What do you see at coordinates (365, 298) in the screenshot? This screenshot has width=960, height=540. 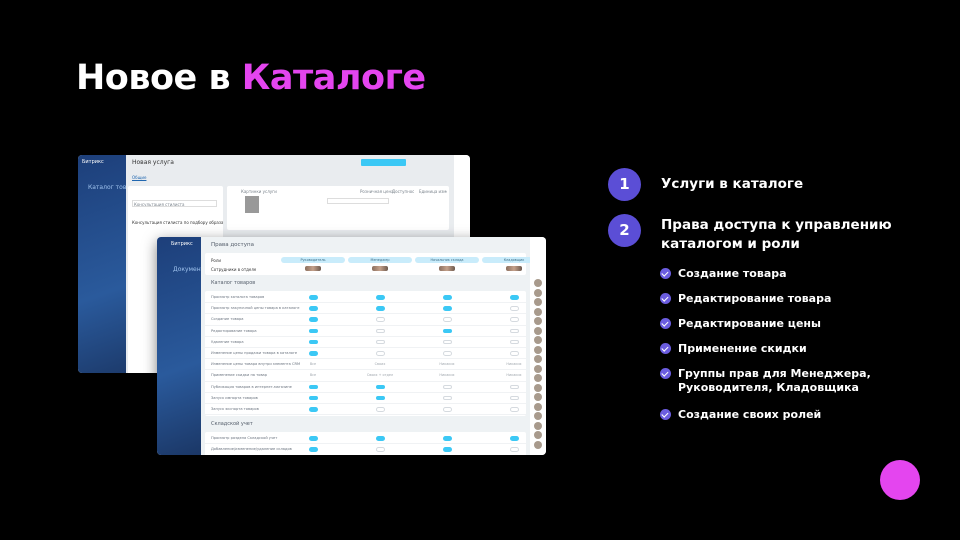 I see `permission-row: Просмотр каталога товаров` at bounding box center [365, 298].